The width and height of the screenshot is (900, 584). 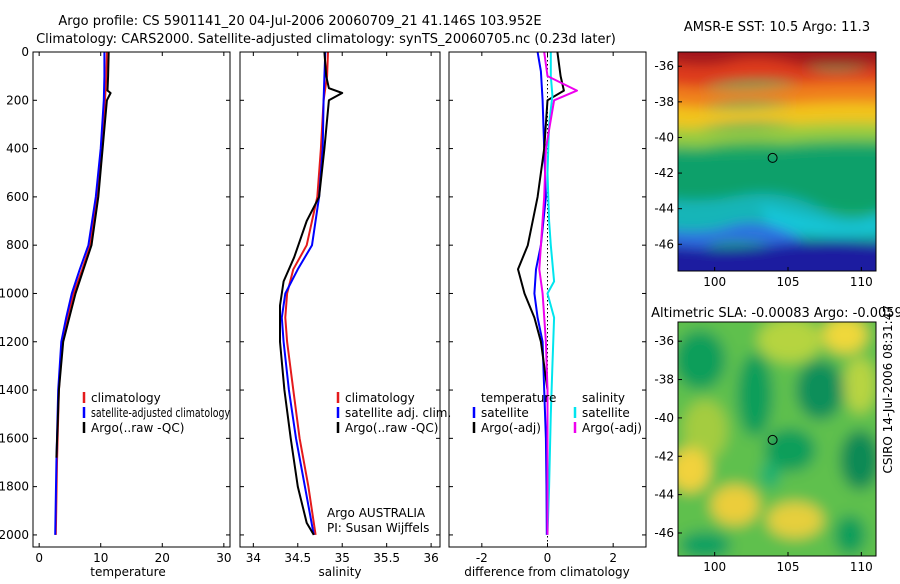 I want to click on legend-heading-salinity: salinity, so click(x=603, y=398).